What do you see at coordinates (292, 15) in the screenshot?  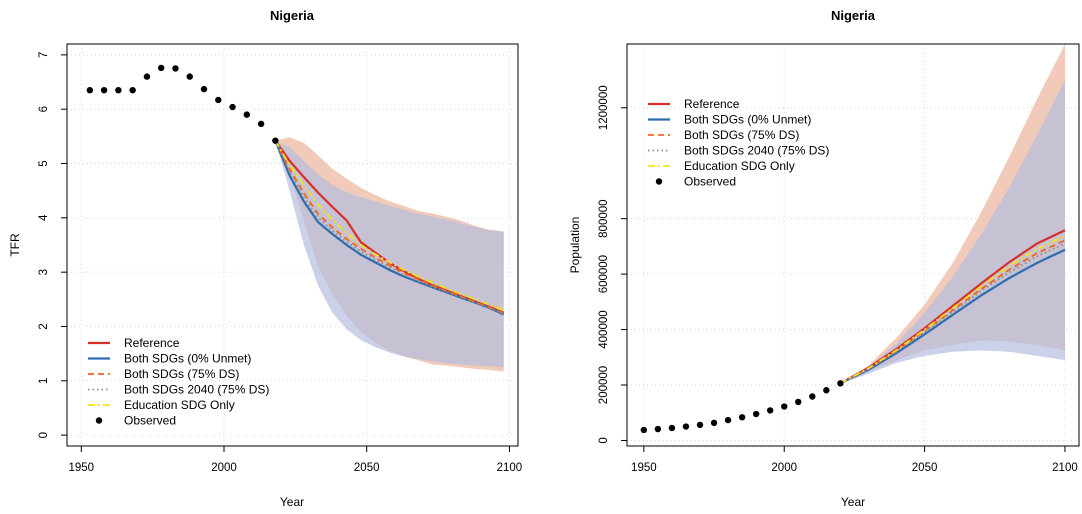 I see `tfr-chart-title: Nigeria` at bounding box center [292, 15].